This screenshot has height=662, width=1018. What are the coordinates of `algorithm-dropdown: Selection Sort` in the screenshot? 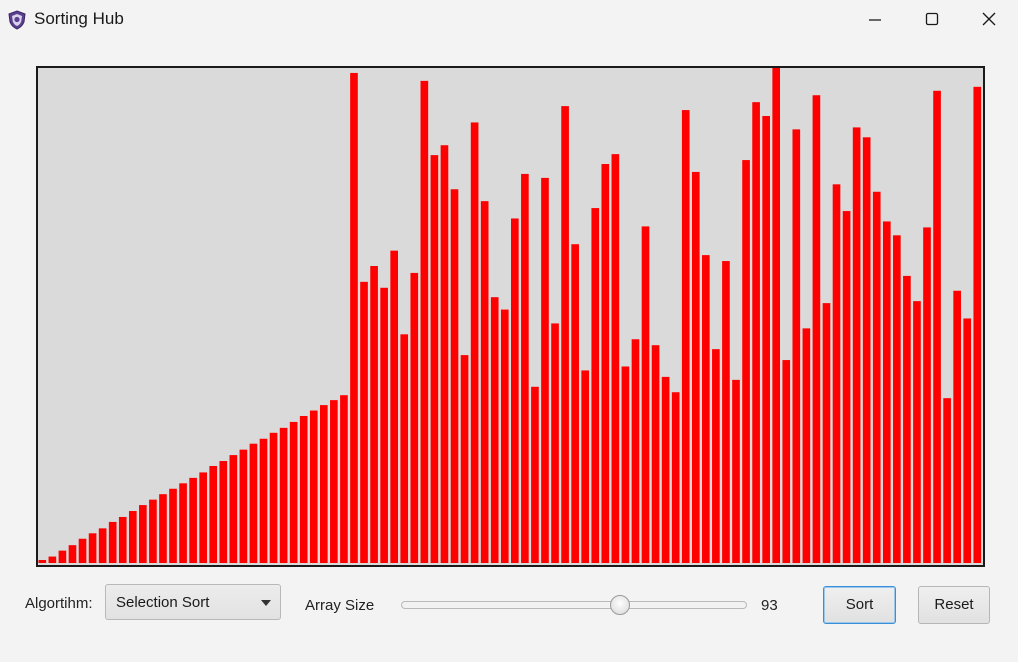 It's located at (193, 602).